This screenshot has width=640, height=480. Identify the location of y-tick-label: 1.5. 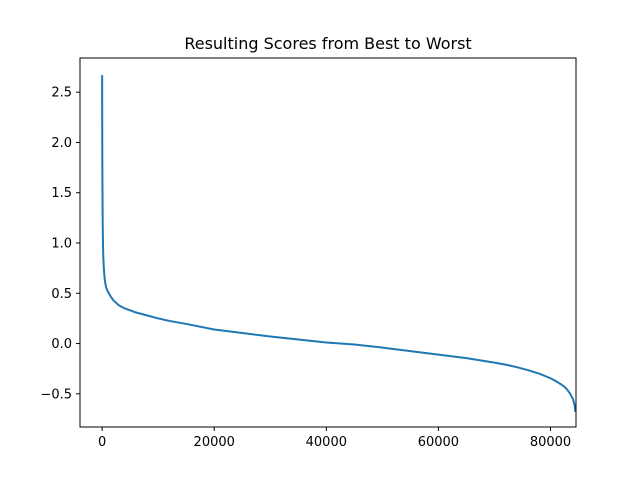
(61, 193).